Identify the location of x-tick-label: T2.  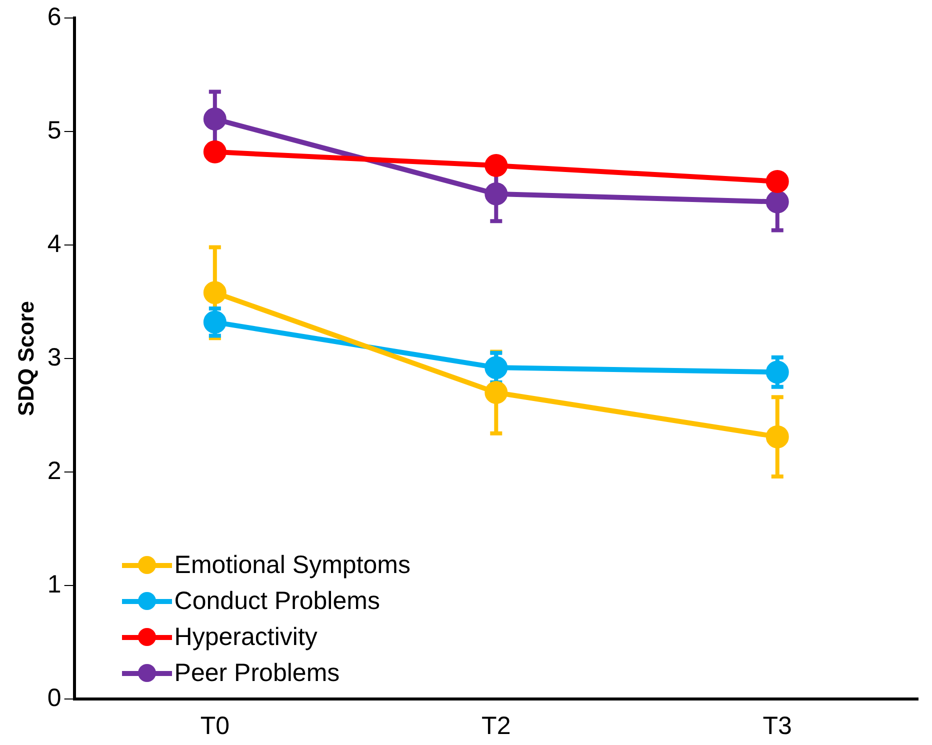
(496, 726).